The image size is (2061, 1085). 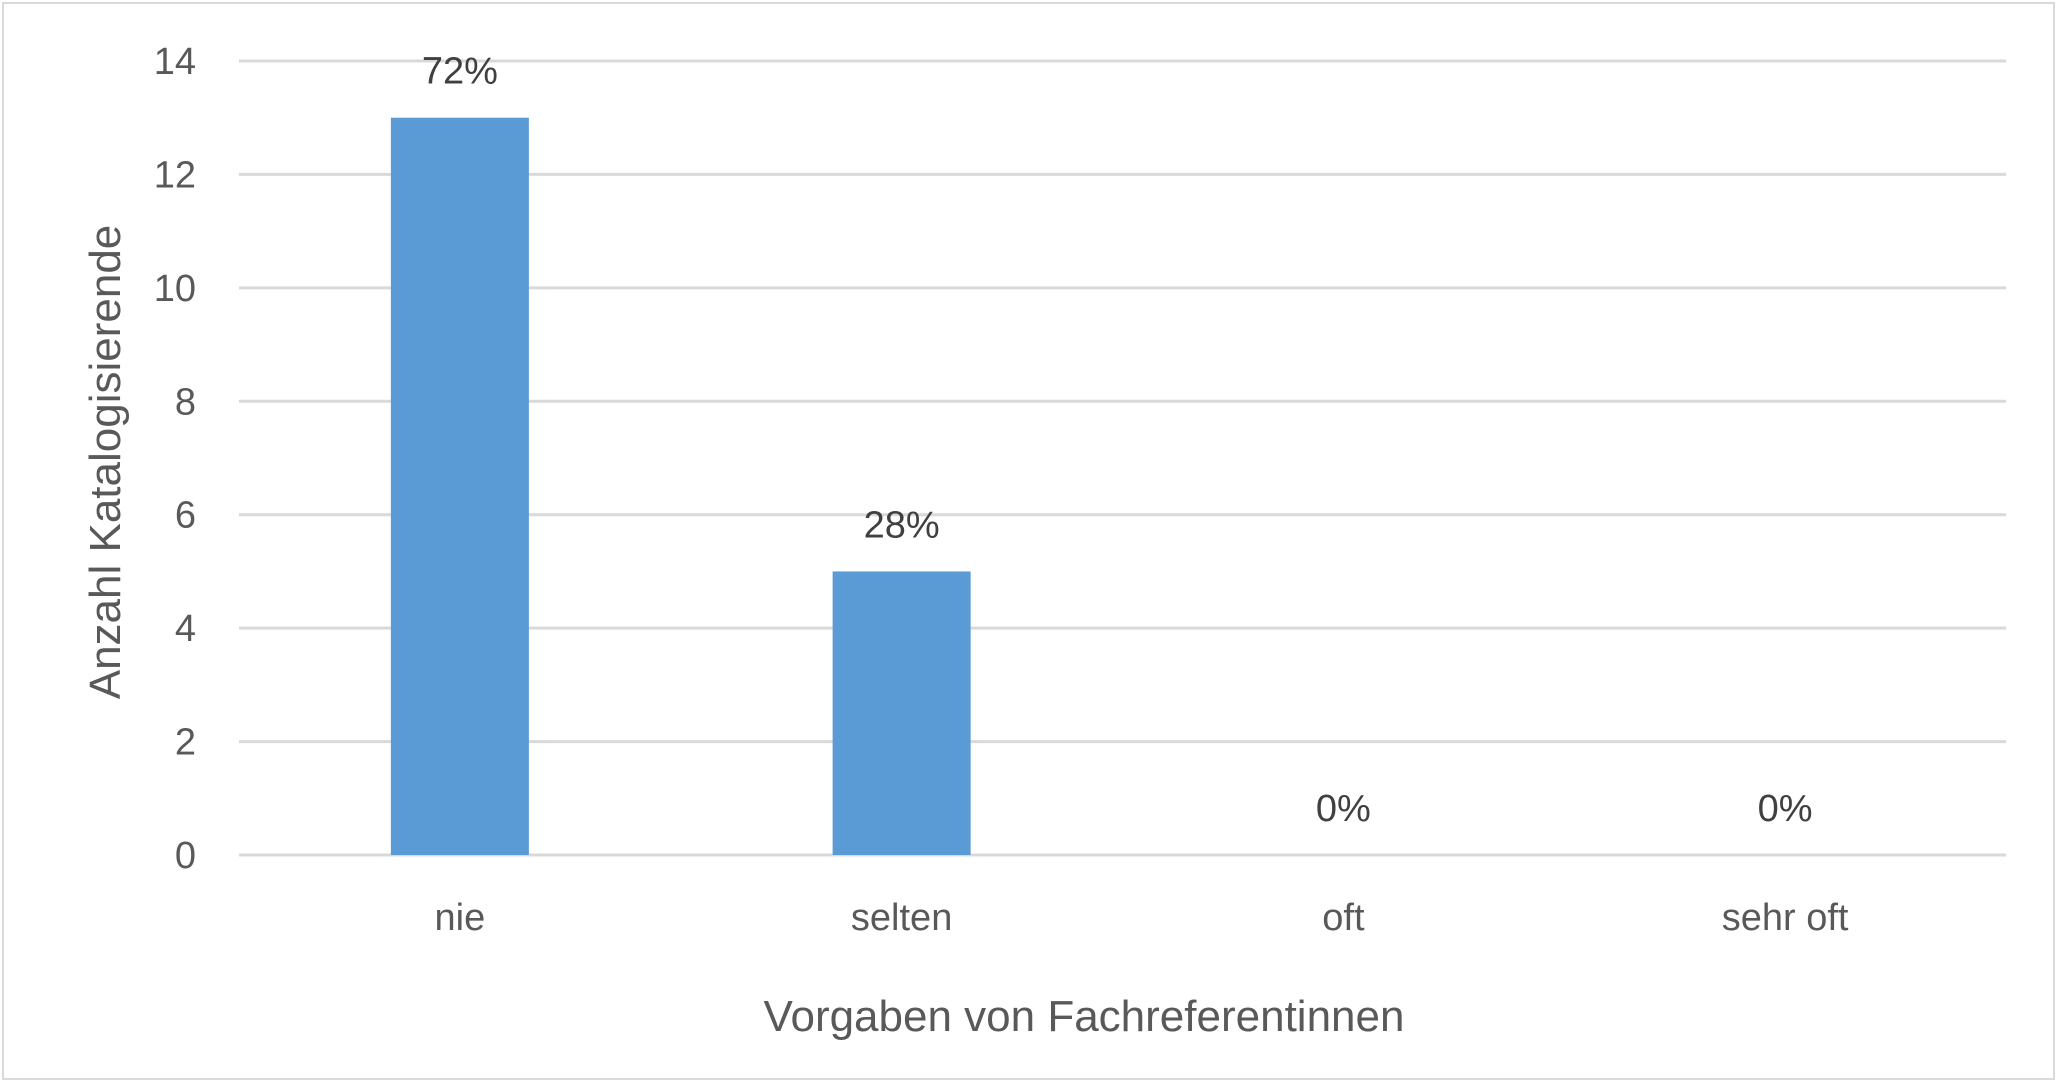 I want to click on bar-nie, so click(x=459, y=486).